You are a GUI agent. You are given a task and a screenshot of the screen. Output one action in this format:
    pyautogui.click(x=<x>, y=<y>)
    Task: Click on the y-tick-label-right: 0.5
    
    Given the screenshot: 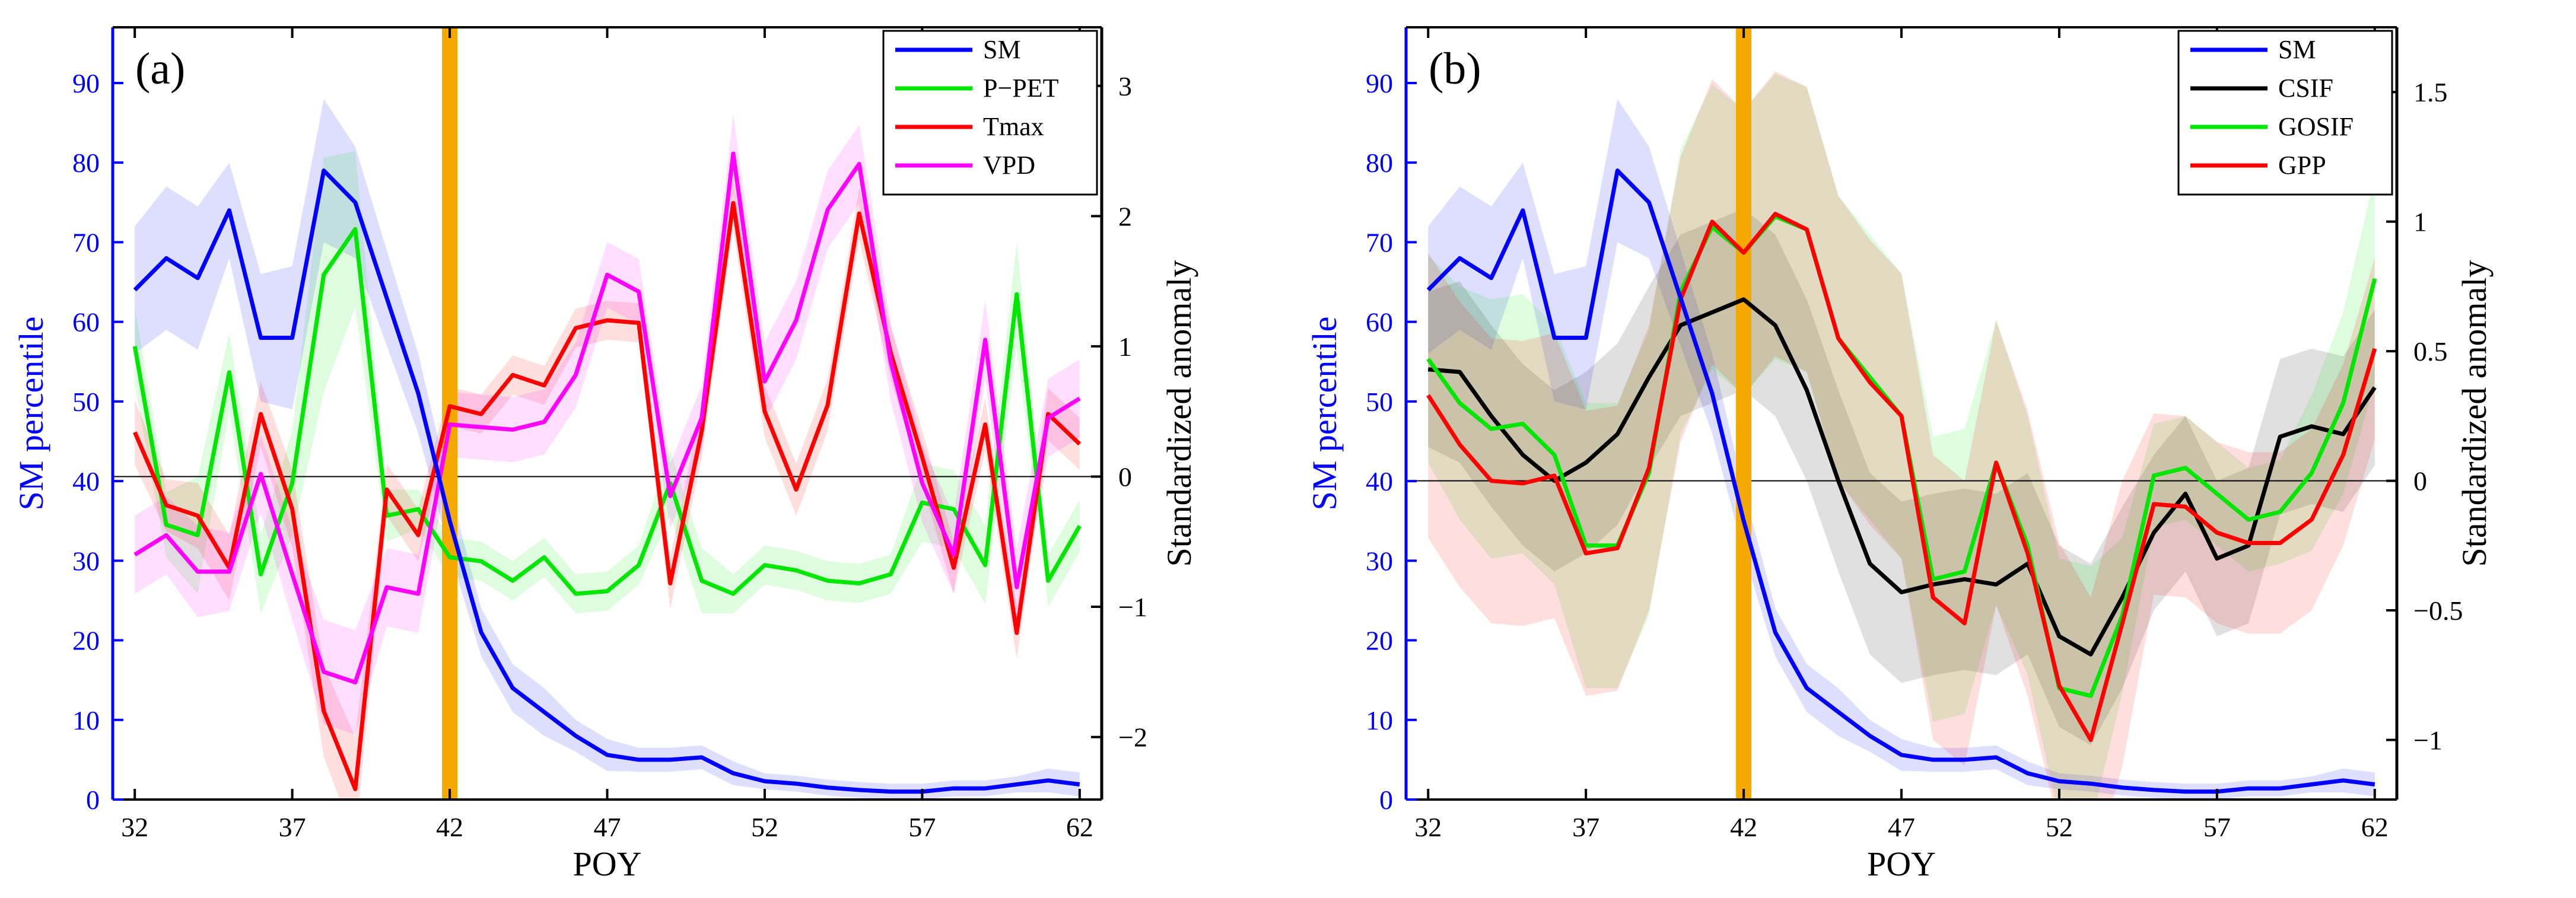 What is the action you would take?
    pyautogui.click(x=2430, y=351)
    